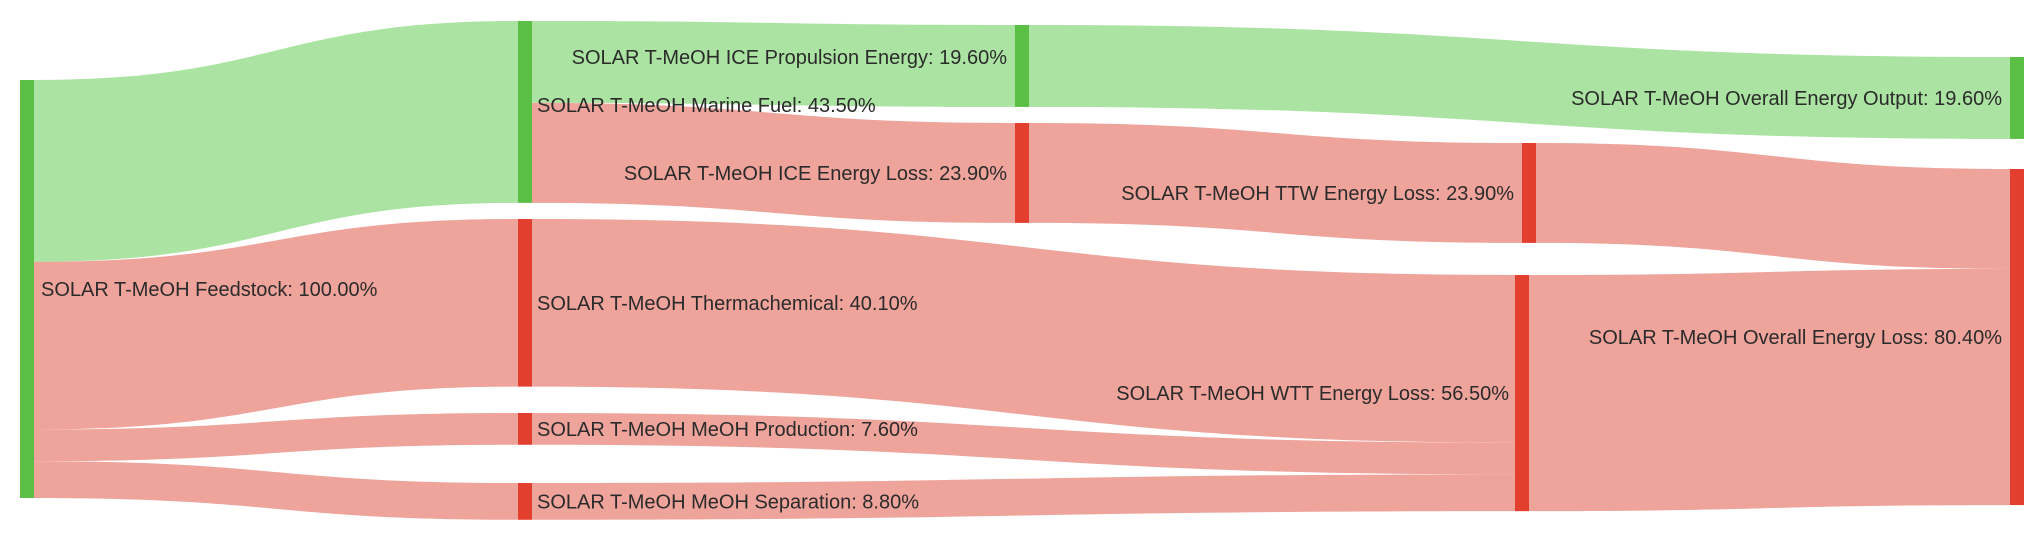 This screenshot has width=2042, height=534. What do you see at coordinates (525, 112) in the screenshot?
I see `node-marine-fuel` at bounding box center [525, 112].